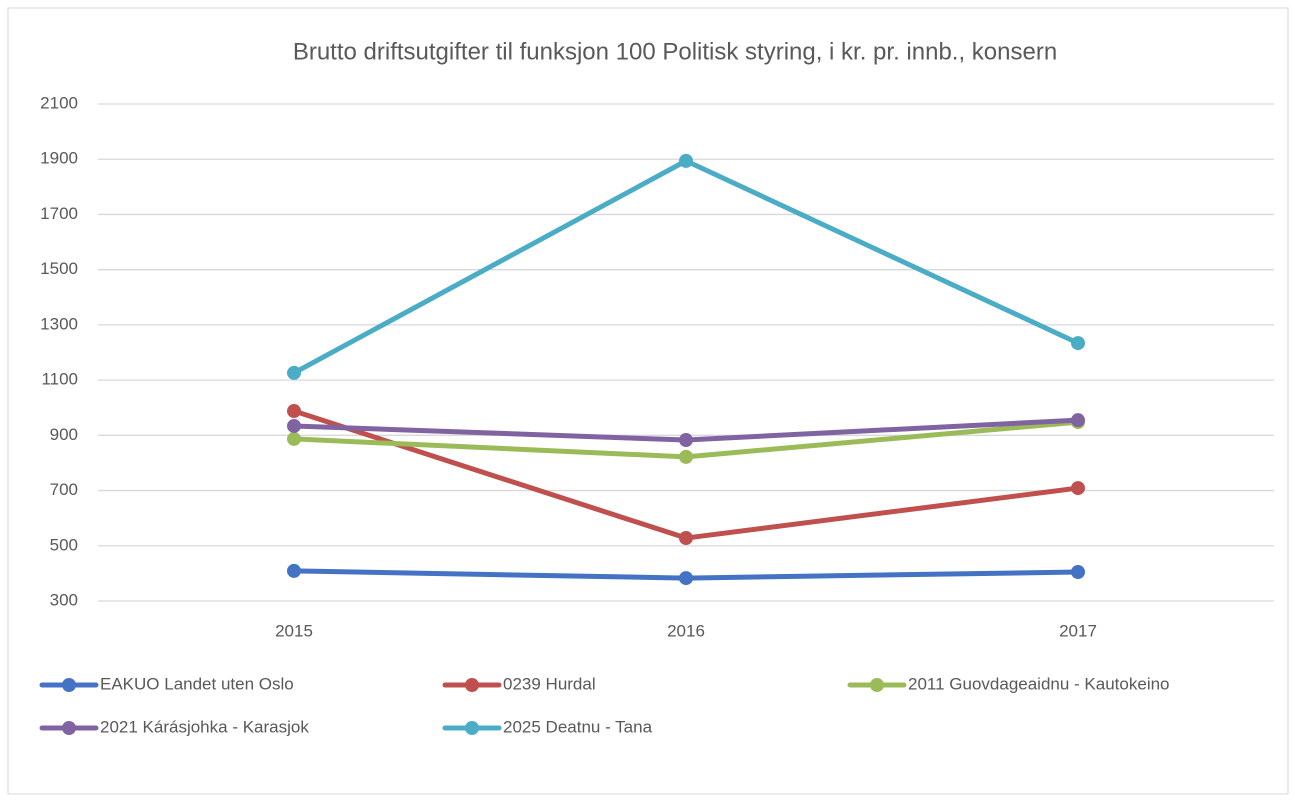  Describe the element at coordinates (294, 630) in the screenshot. I see `x-tick-label: 2015` at that location.